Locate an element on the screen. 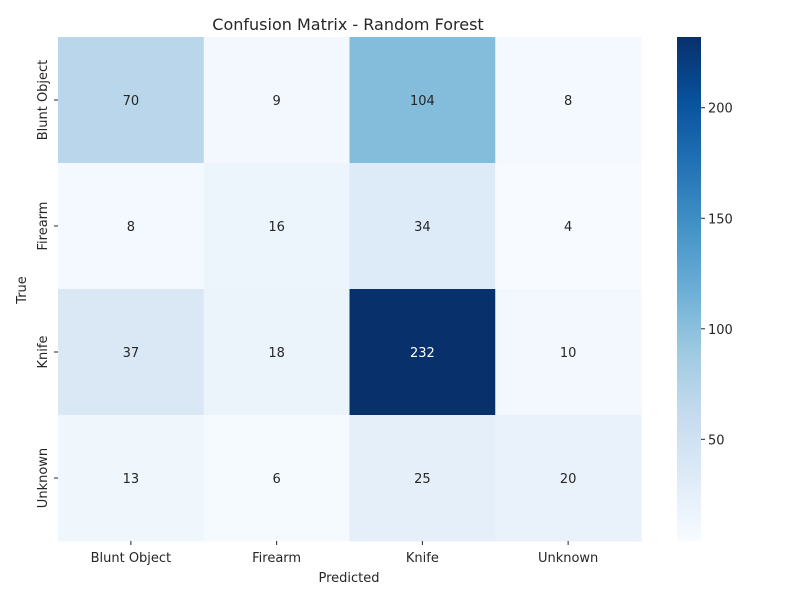 Image resolution: width=800 pixels, height=600 pixels. cell-value-label: 18 is located at coordinates (276, 353).